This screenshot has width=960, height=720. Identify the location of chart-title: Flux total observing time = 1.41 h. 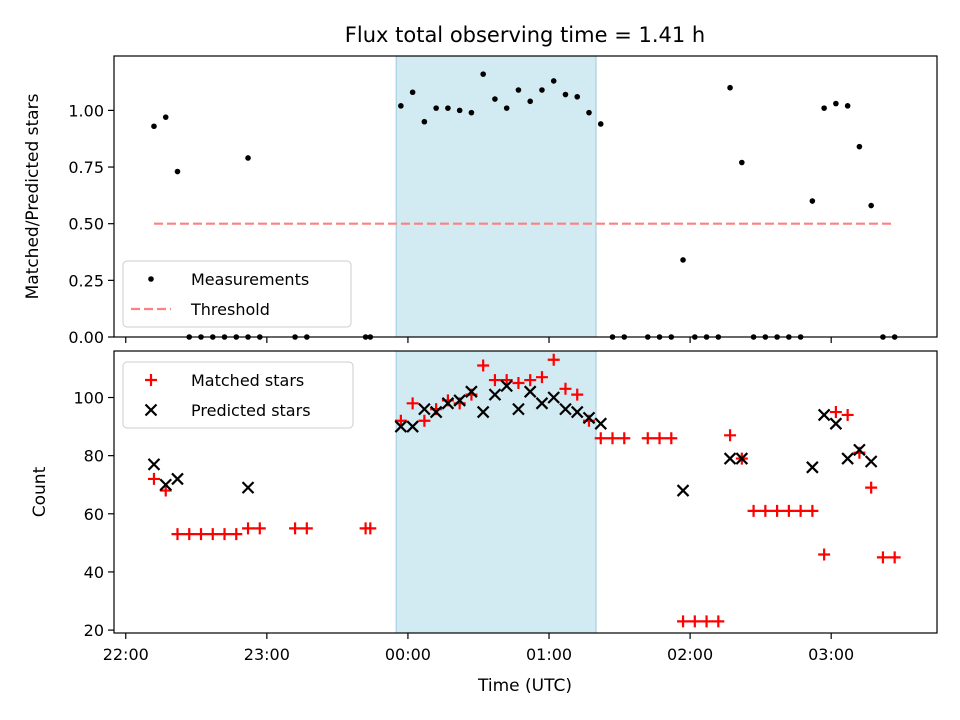
(525, 35).